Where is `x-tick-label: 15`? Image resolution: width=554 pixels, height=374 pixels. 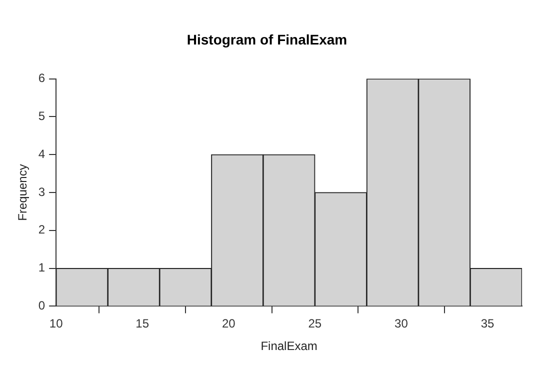 x-tick-label: 15 is located at coordinates (143, 323).